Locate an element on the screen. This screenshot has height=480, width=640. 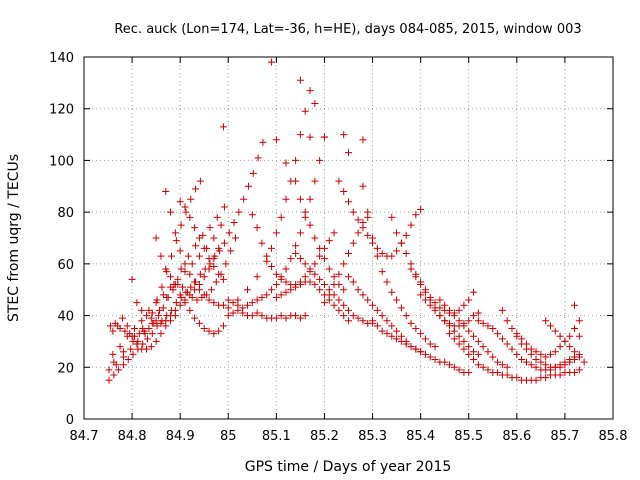
x-tick-label: 84.9 is located at coordinates (180, 436).